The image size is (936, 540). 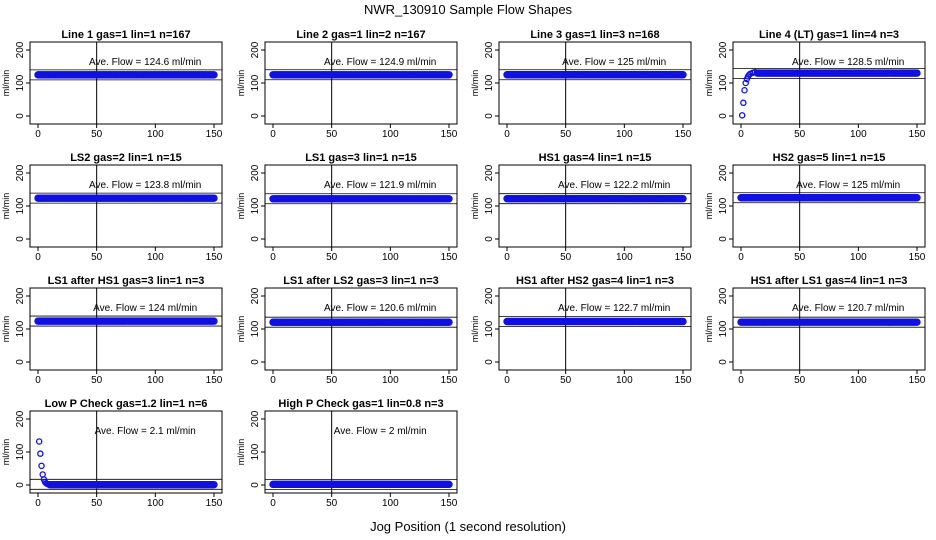 I want to click on panel-title: LS2 gas=2 lin=1 n=15, so click(x=126, y=158).